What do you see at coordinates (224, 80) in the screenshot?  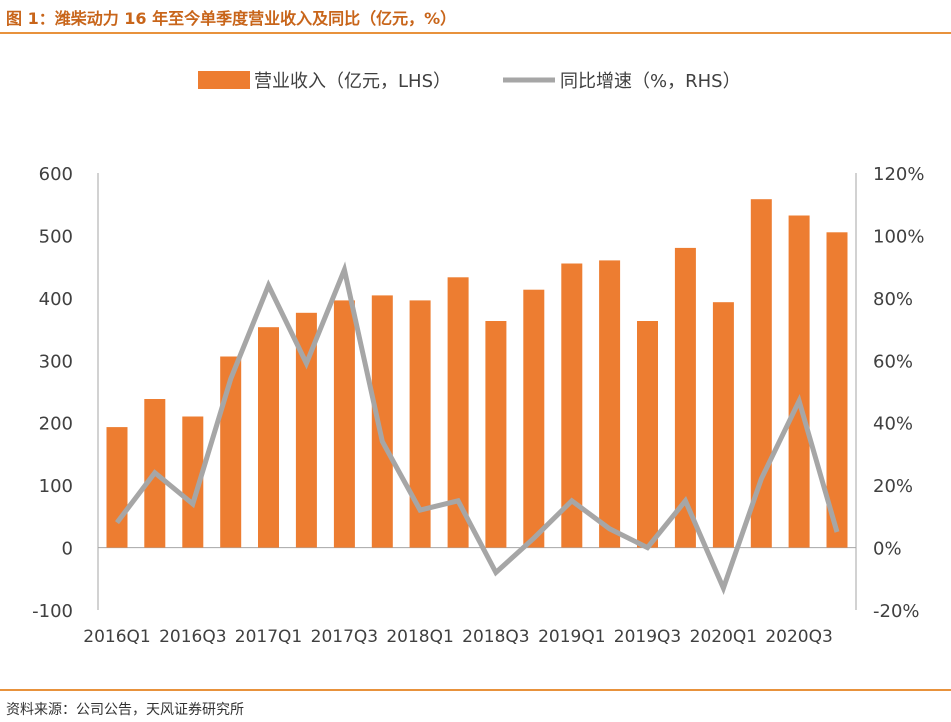 I see `legend-bar-swatch` at bounding box center [224, 80].